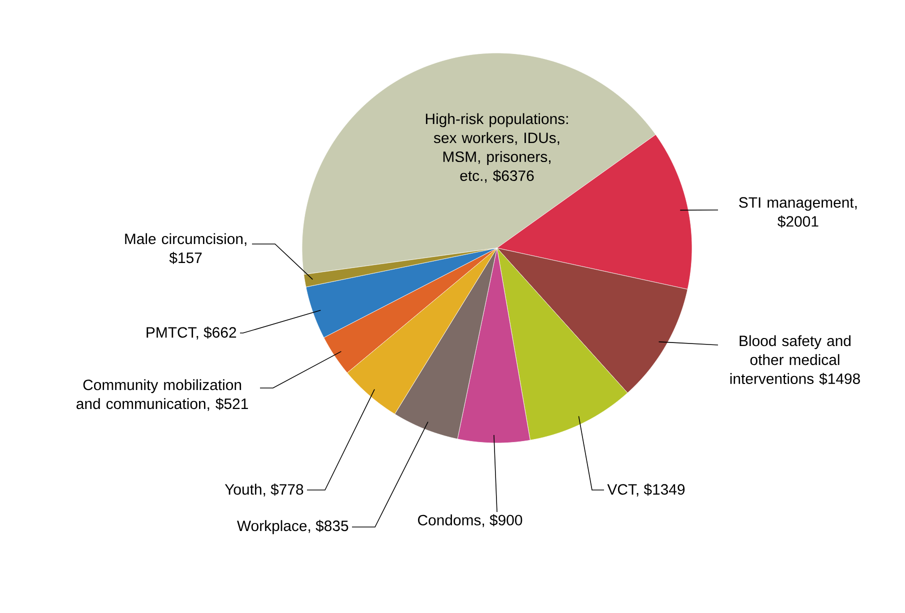 The height and width of the screenshot is (613, 905). What do you see at coordinates (264, 490) in the screenshot?
I see `slice-label: Youth, $778` at bounding box center [264, 490].